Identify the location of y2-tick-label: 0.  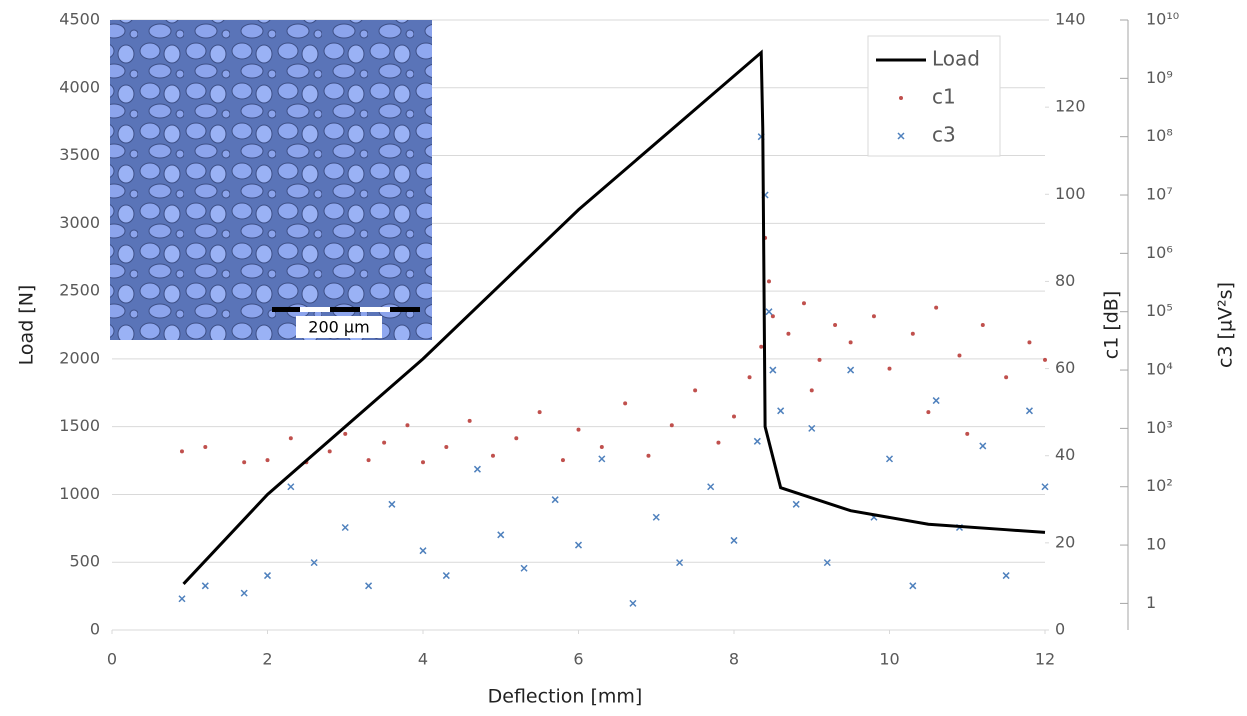
(1060, 629).